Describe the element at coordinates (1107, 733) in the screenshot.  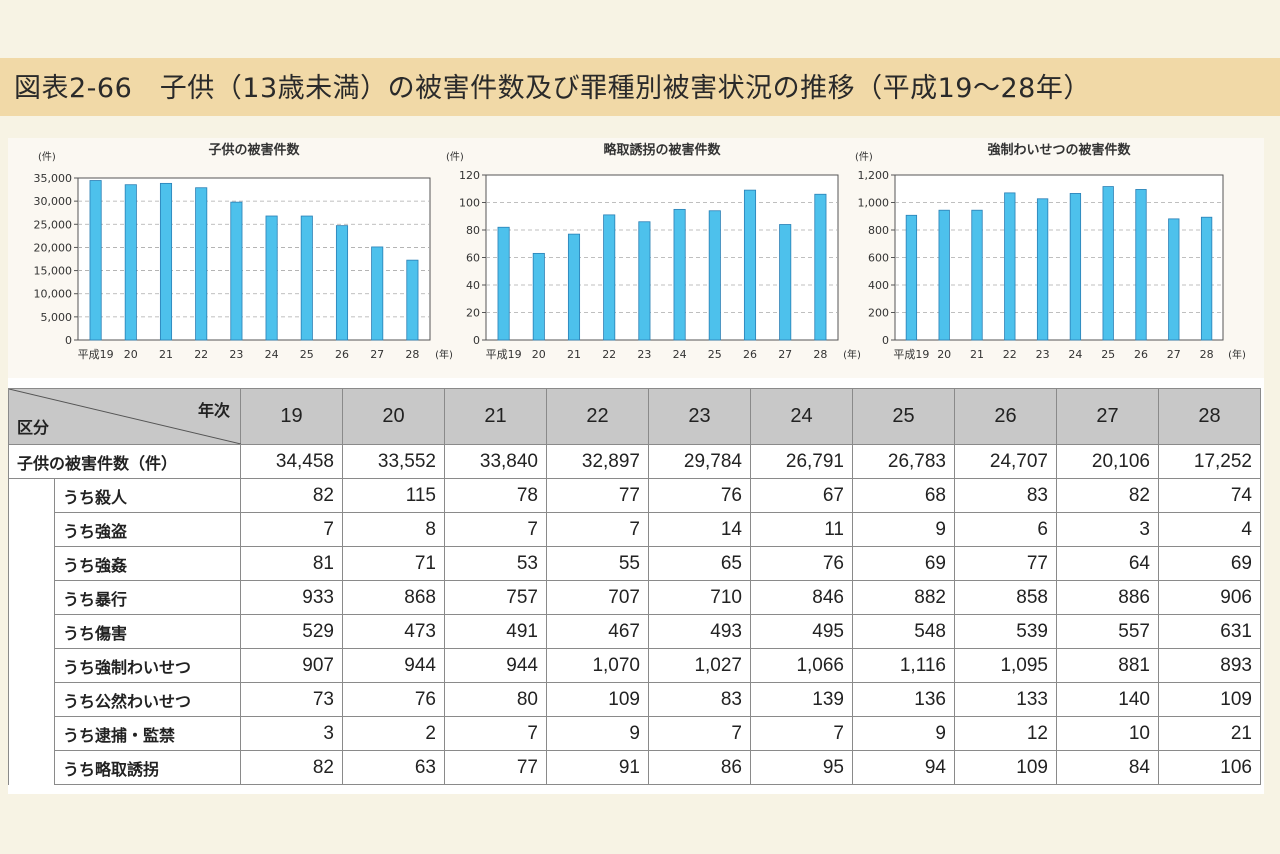
I see `table-cell: 10` at that location.